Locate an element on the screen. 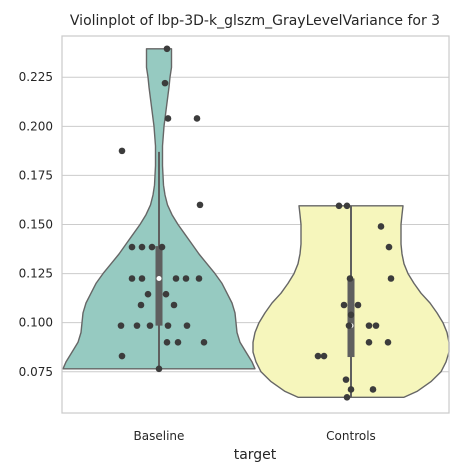 Image resolution: width=461 pixels, height=473 pixels. y-tick-label: 0.150 is located at coordinates (36, 225).